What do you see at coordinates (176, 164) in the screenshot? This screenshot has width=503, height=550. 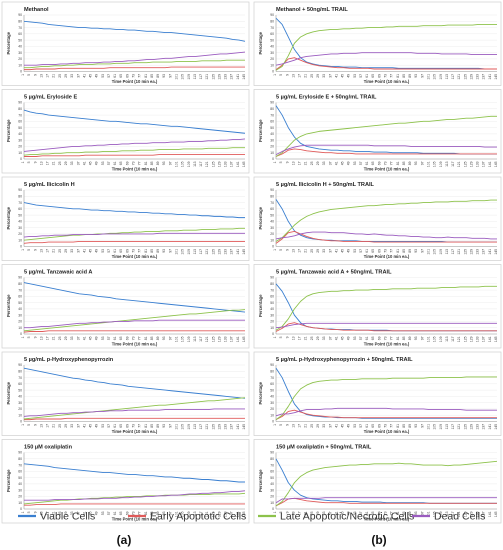 I see `x-tick-label: 101` at bounding box center [176, 164].